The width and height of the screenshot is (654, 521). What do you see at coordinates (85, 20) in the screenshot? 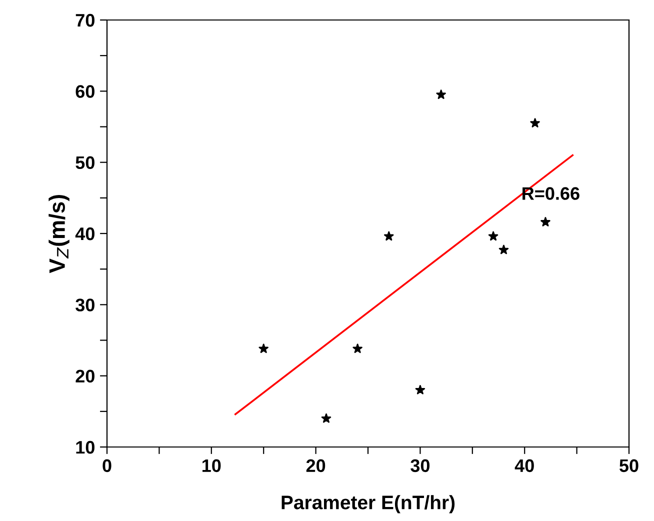
I see `y-tick-label: 70` at bounding box center [85, 20].